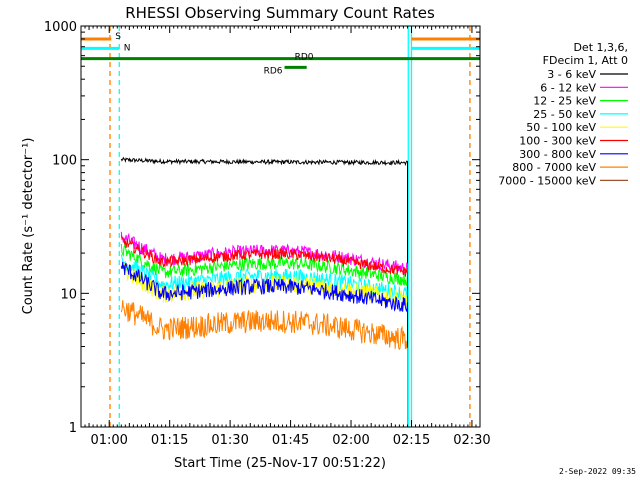  Describe the element at coordinates (597, 471) in the screenshot. I see `footer-timestamp: 2-Sep-2022 09:35` at that location.